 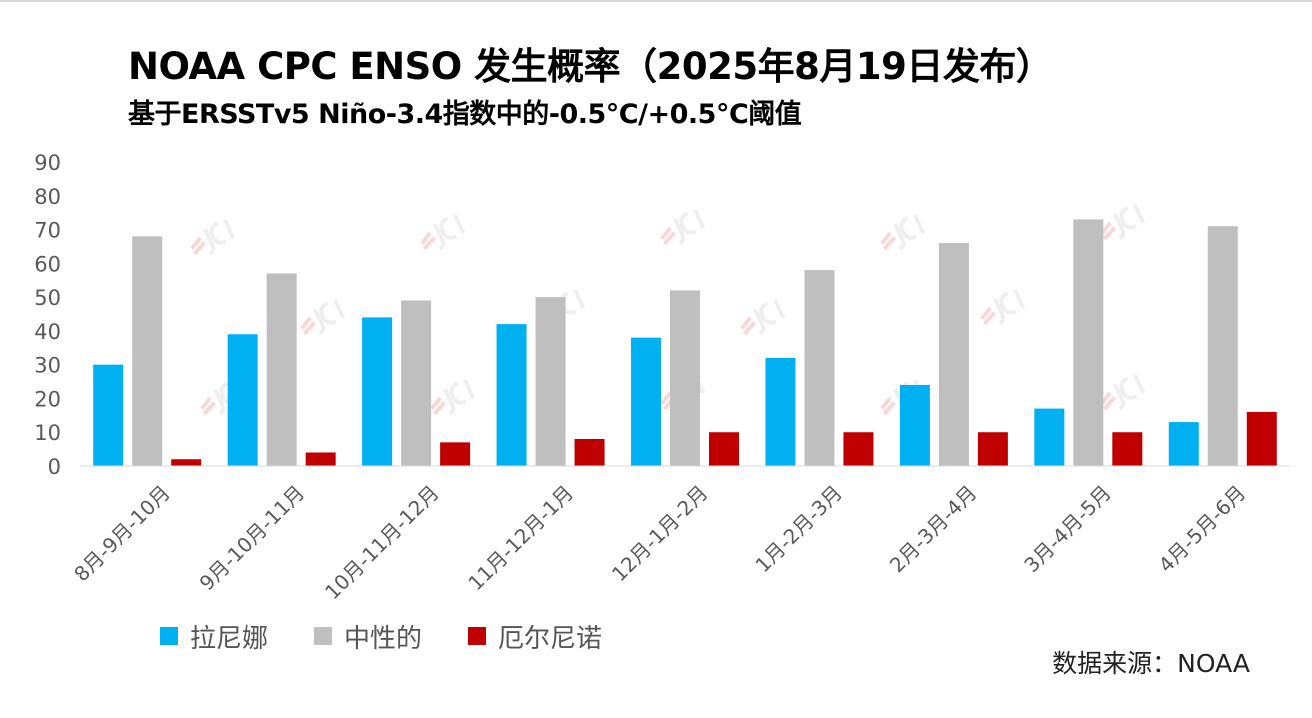 I want to click on x-tick-label: 1月-2月-3月, so click(x=798, y=529).